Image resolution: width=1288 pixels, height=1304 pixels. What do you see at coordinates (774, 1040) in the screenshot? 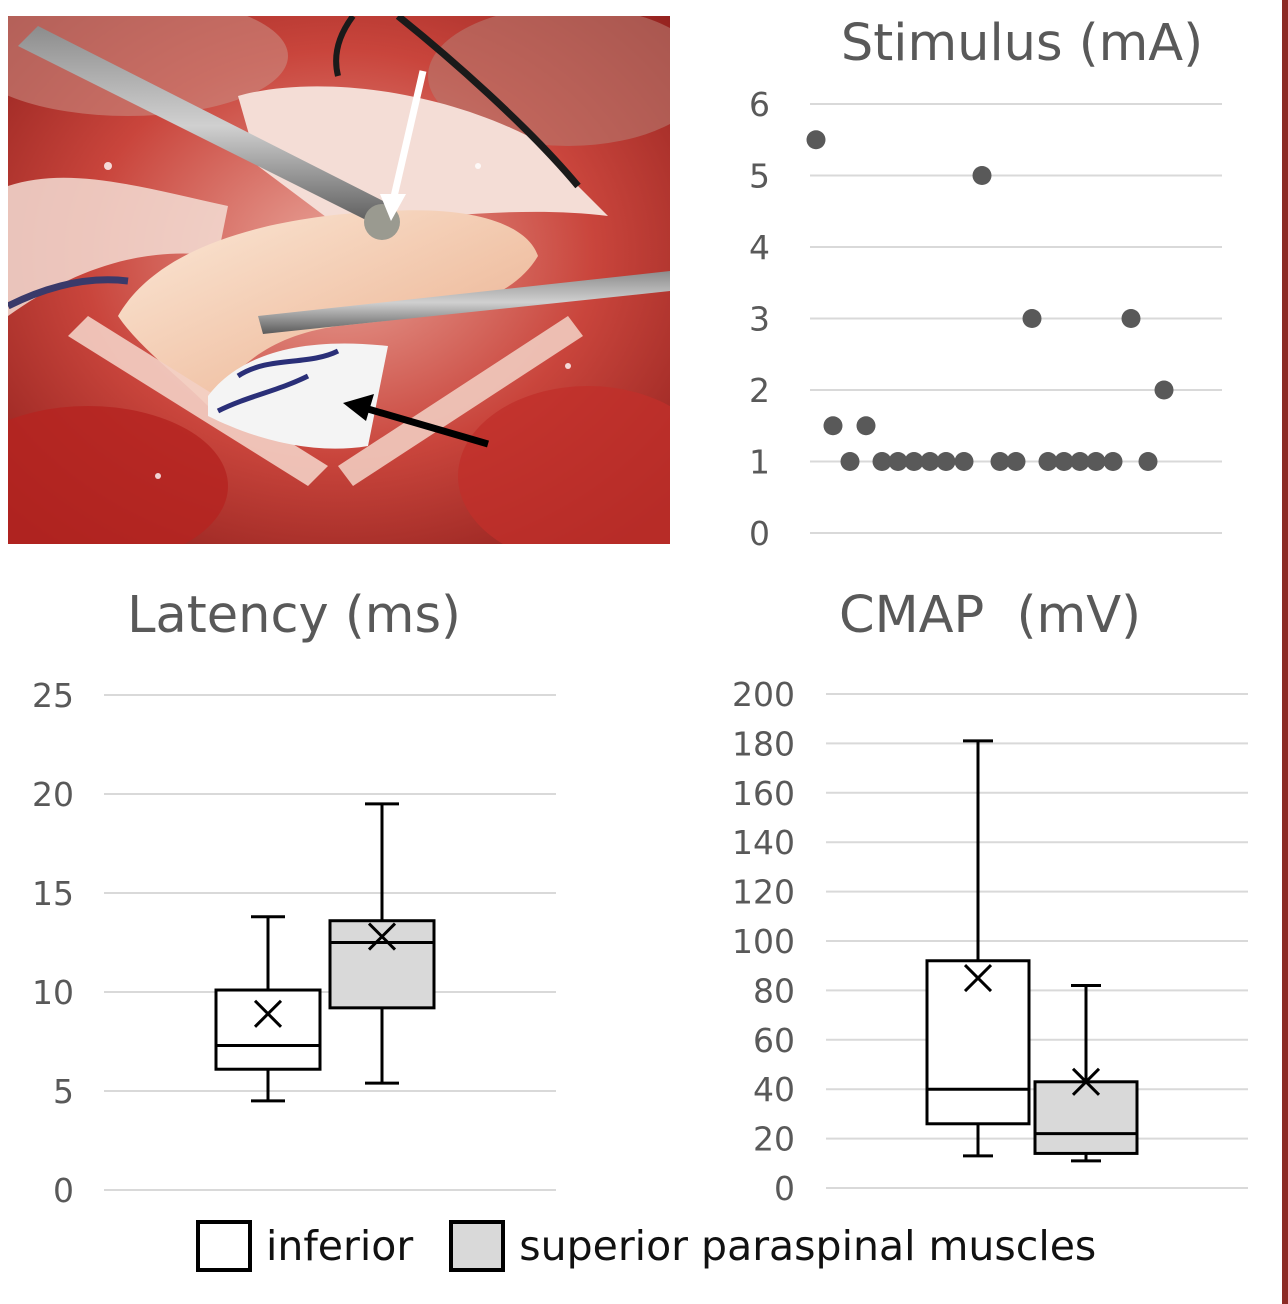
I see `cmap-y-tick: 60` at bounding box center [774, 1040].